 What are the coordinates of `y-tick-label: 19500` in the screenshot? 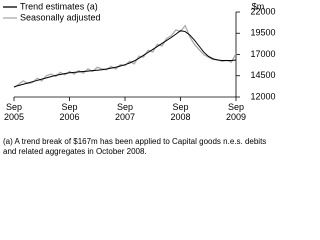 It's located at (262, 33).